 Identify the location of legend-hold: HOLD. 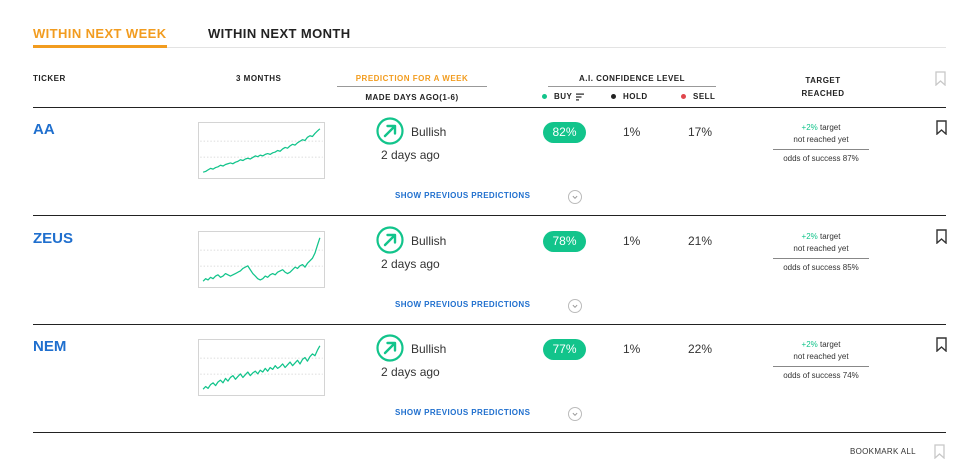
(629, 96).